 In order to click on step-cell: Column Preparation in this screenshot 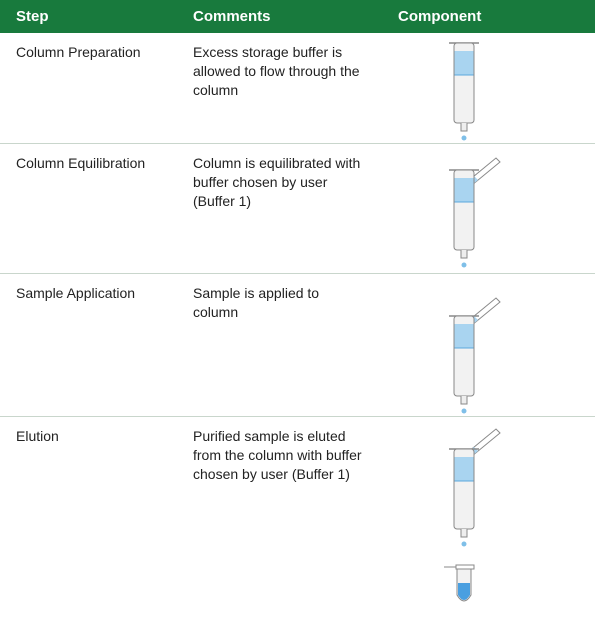, I will do `click(88, 88)`.